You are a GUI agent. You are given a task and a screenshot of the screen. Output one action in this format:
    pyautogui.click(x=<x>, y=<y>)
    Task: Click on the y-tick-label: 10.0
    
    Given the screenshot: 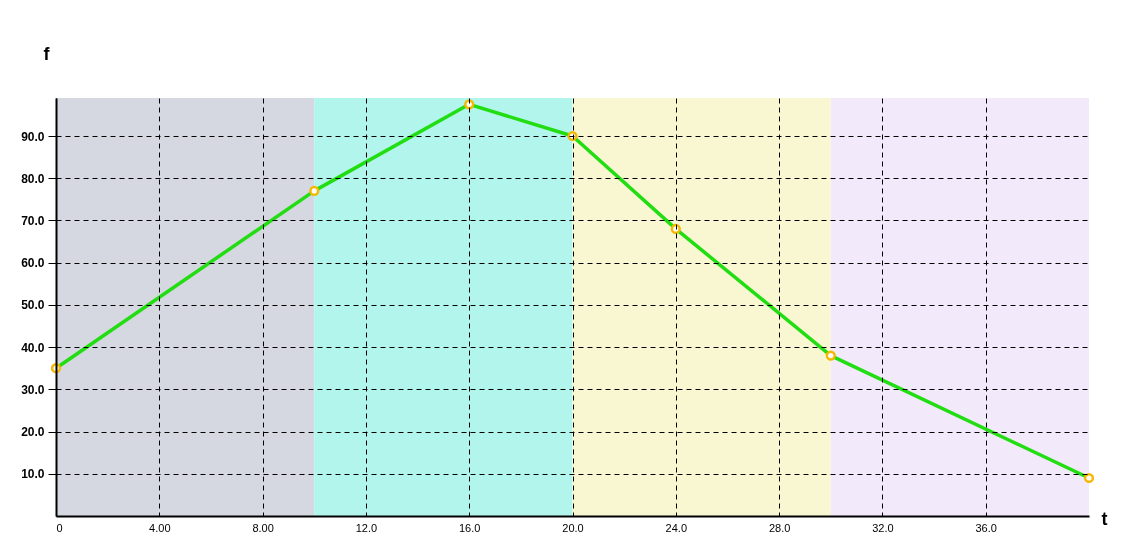 What is the action you would take?
    pyautogui.click(x=33, y=474)
    